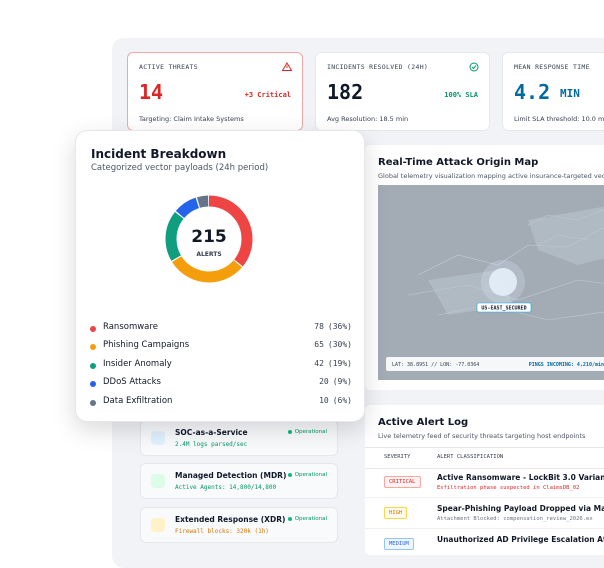 This screenshot has height=568, width=604. Describe the element at coordinates (339, 363) in the screenshot. I see `legend-share: (19%)` at that location.